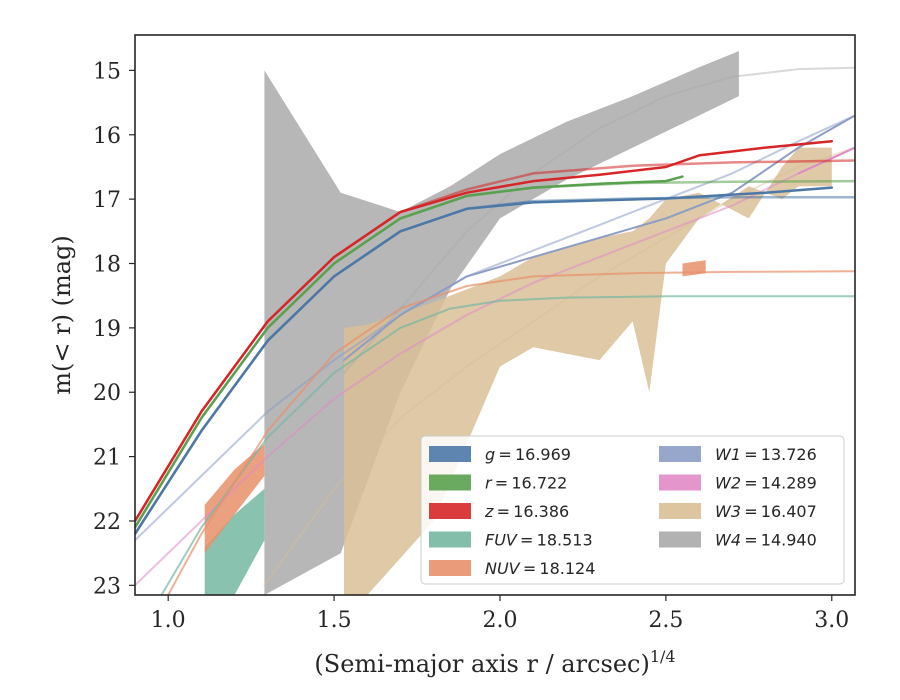 This screenshot has height=700, width=900. I want to click on x-axis-label: (Semi-major axis r / arcsec)1/4, so click(494, 662).